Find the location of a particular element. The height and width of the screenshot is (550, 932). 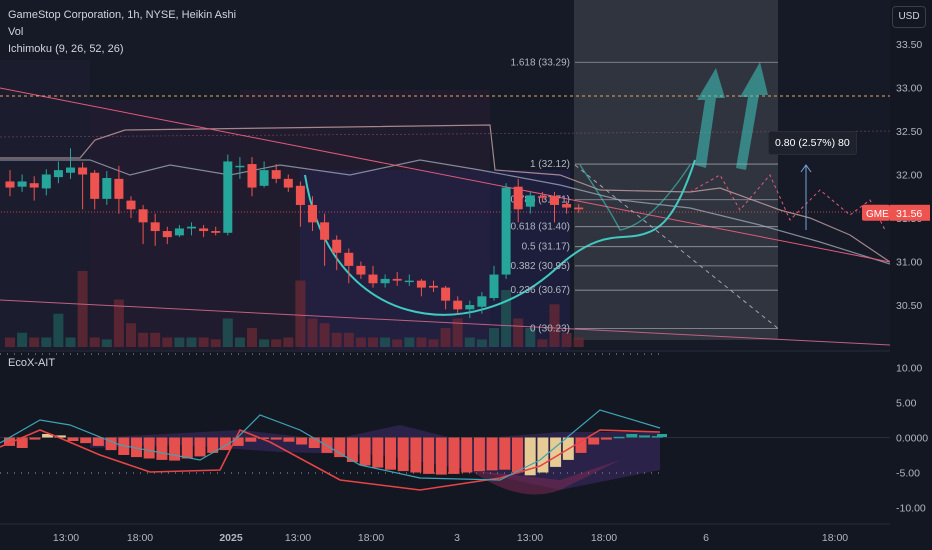

volume-legend: Vol is located at coordinates (16, 32).